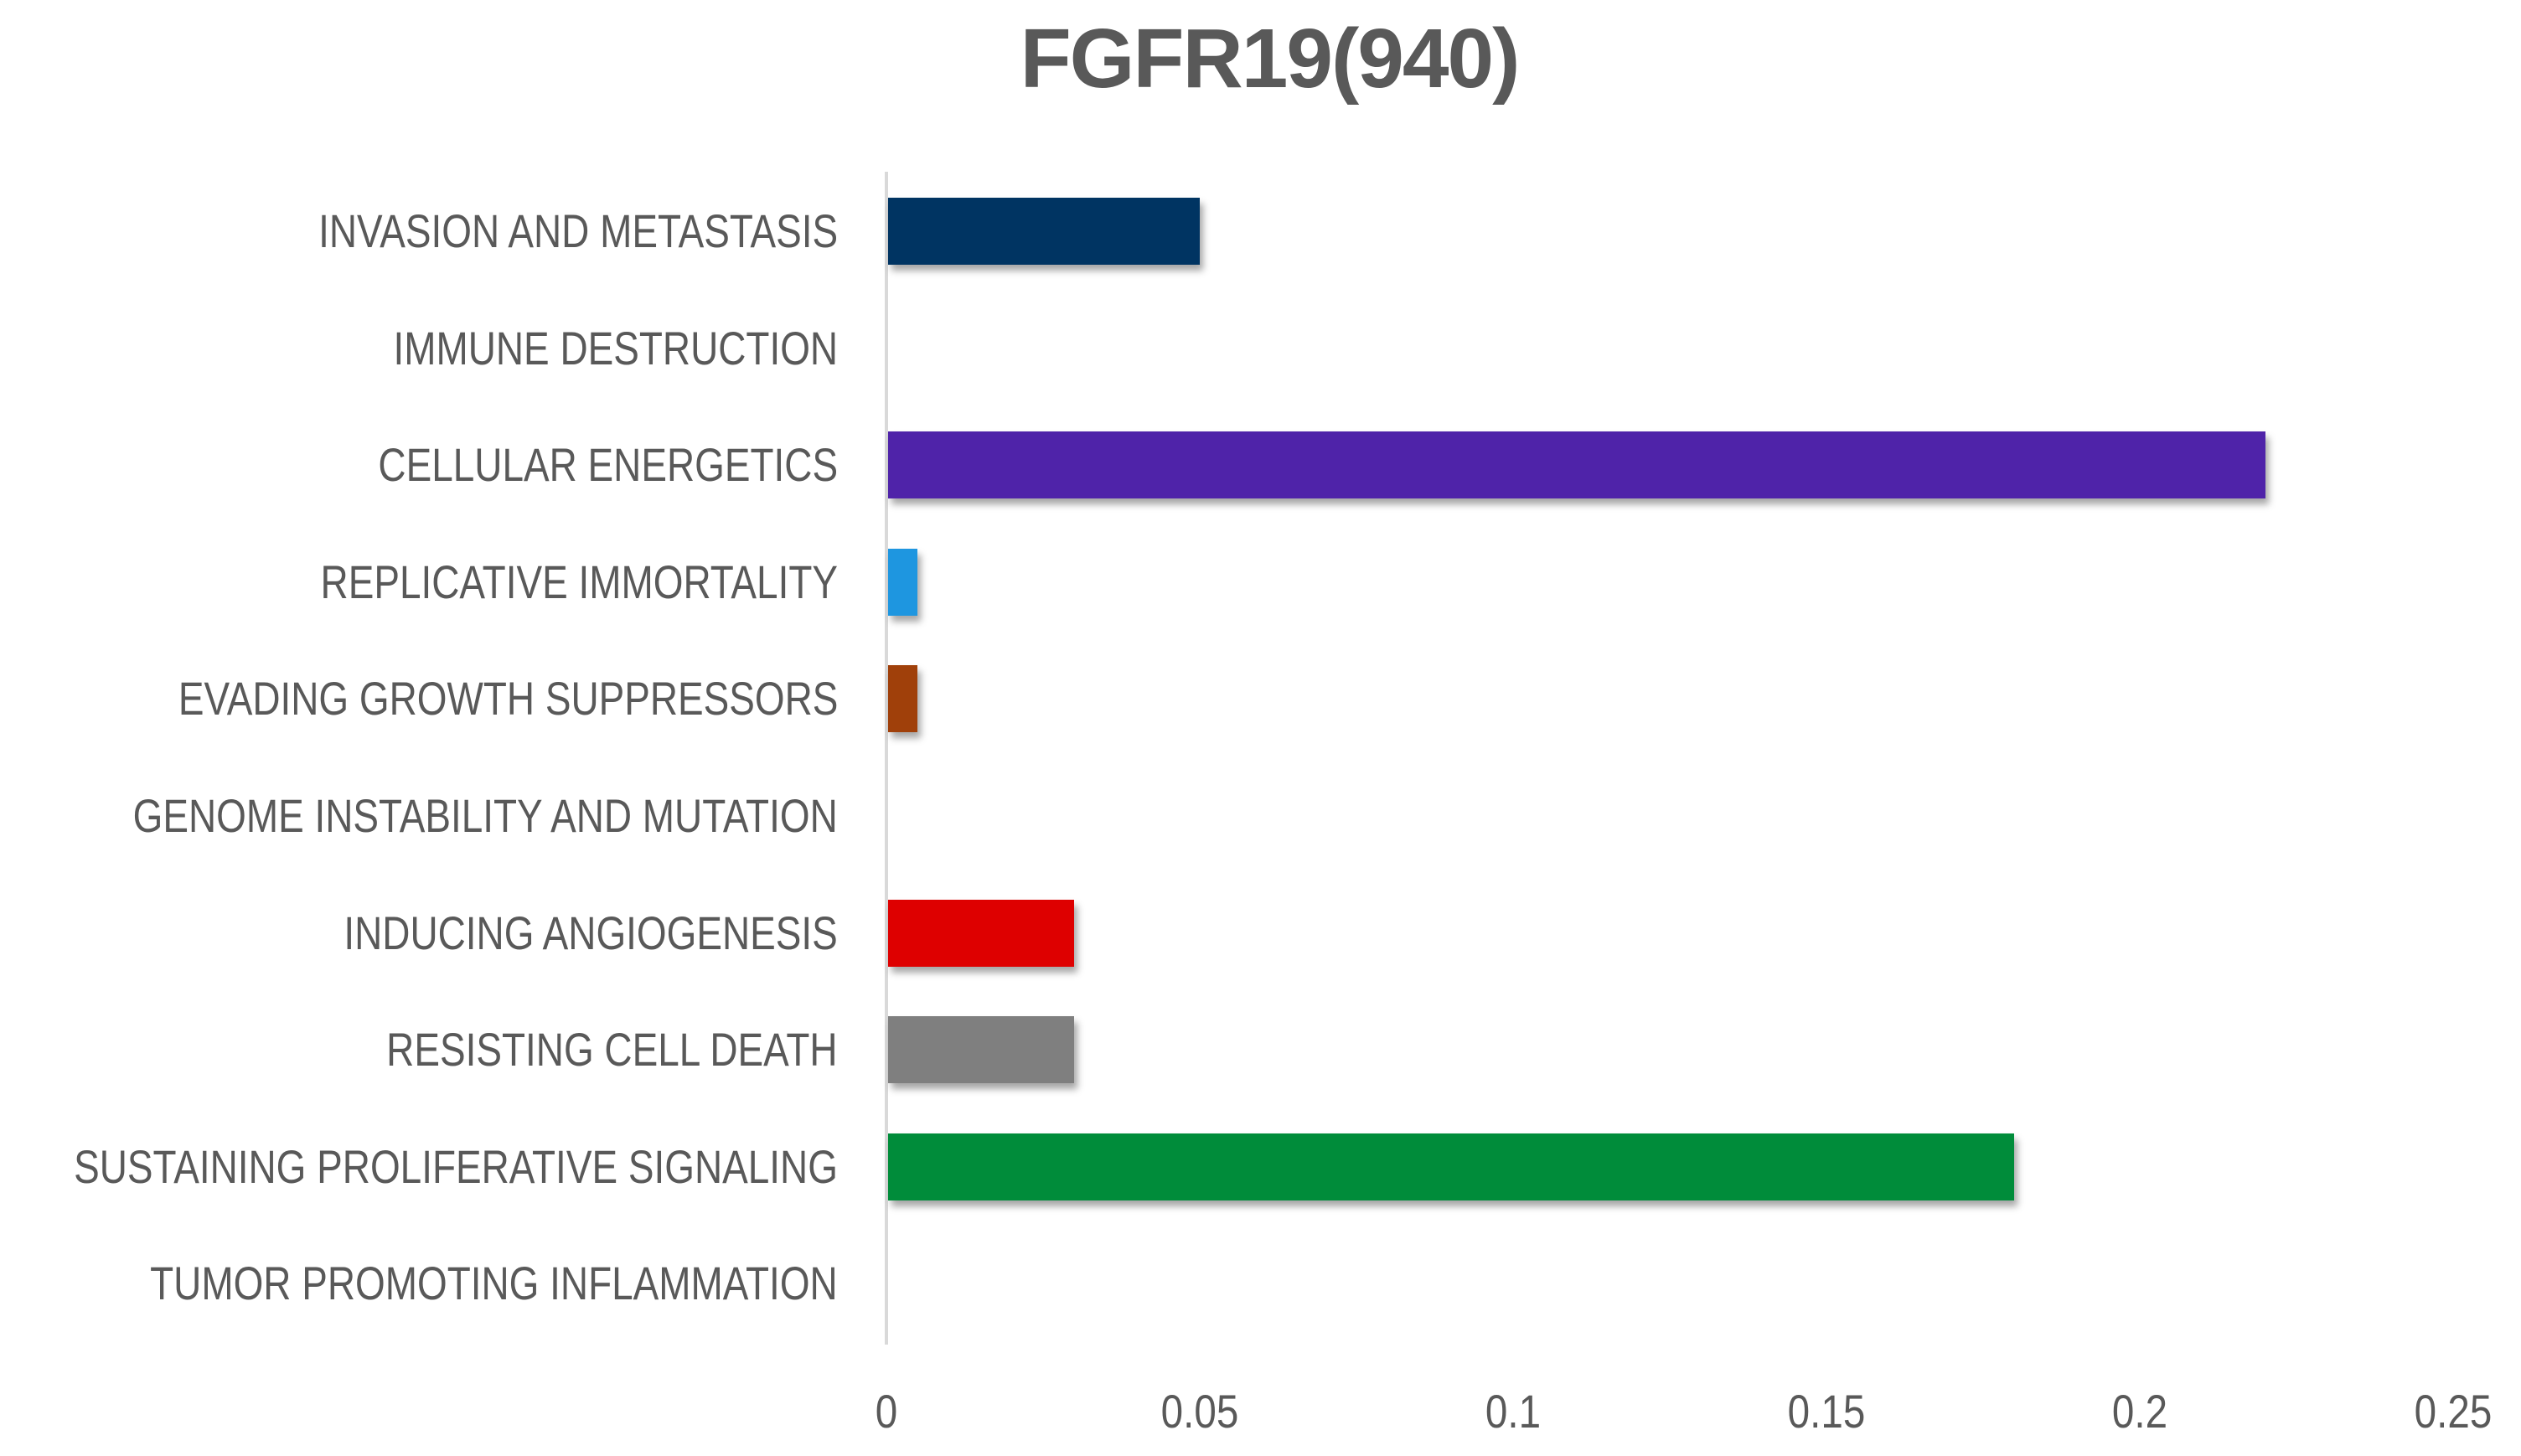 The image size is (2521, 1456). What do you see at coordinates (616, 347) in the screenshot?
I see `category-label: IMMUNE DESTRUCTION` at bounding box center [616, 347].